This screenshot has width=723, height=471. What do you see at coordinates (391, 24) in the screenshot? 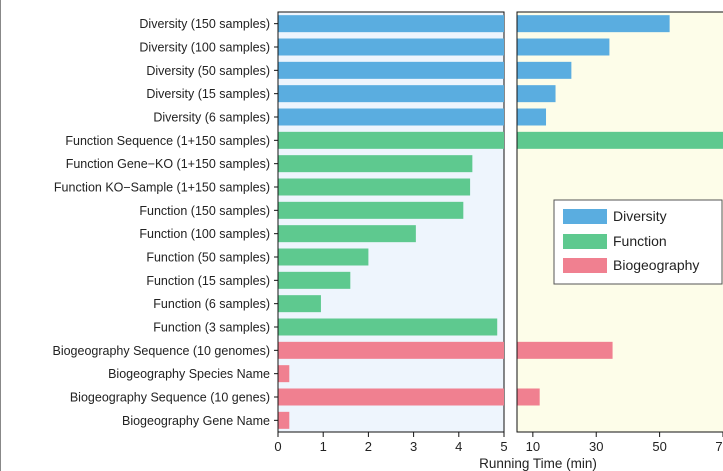
I see `bar-diversity-150-samples` at bounding box center [391, 24].